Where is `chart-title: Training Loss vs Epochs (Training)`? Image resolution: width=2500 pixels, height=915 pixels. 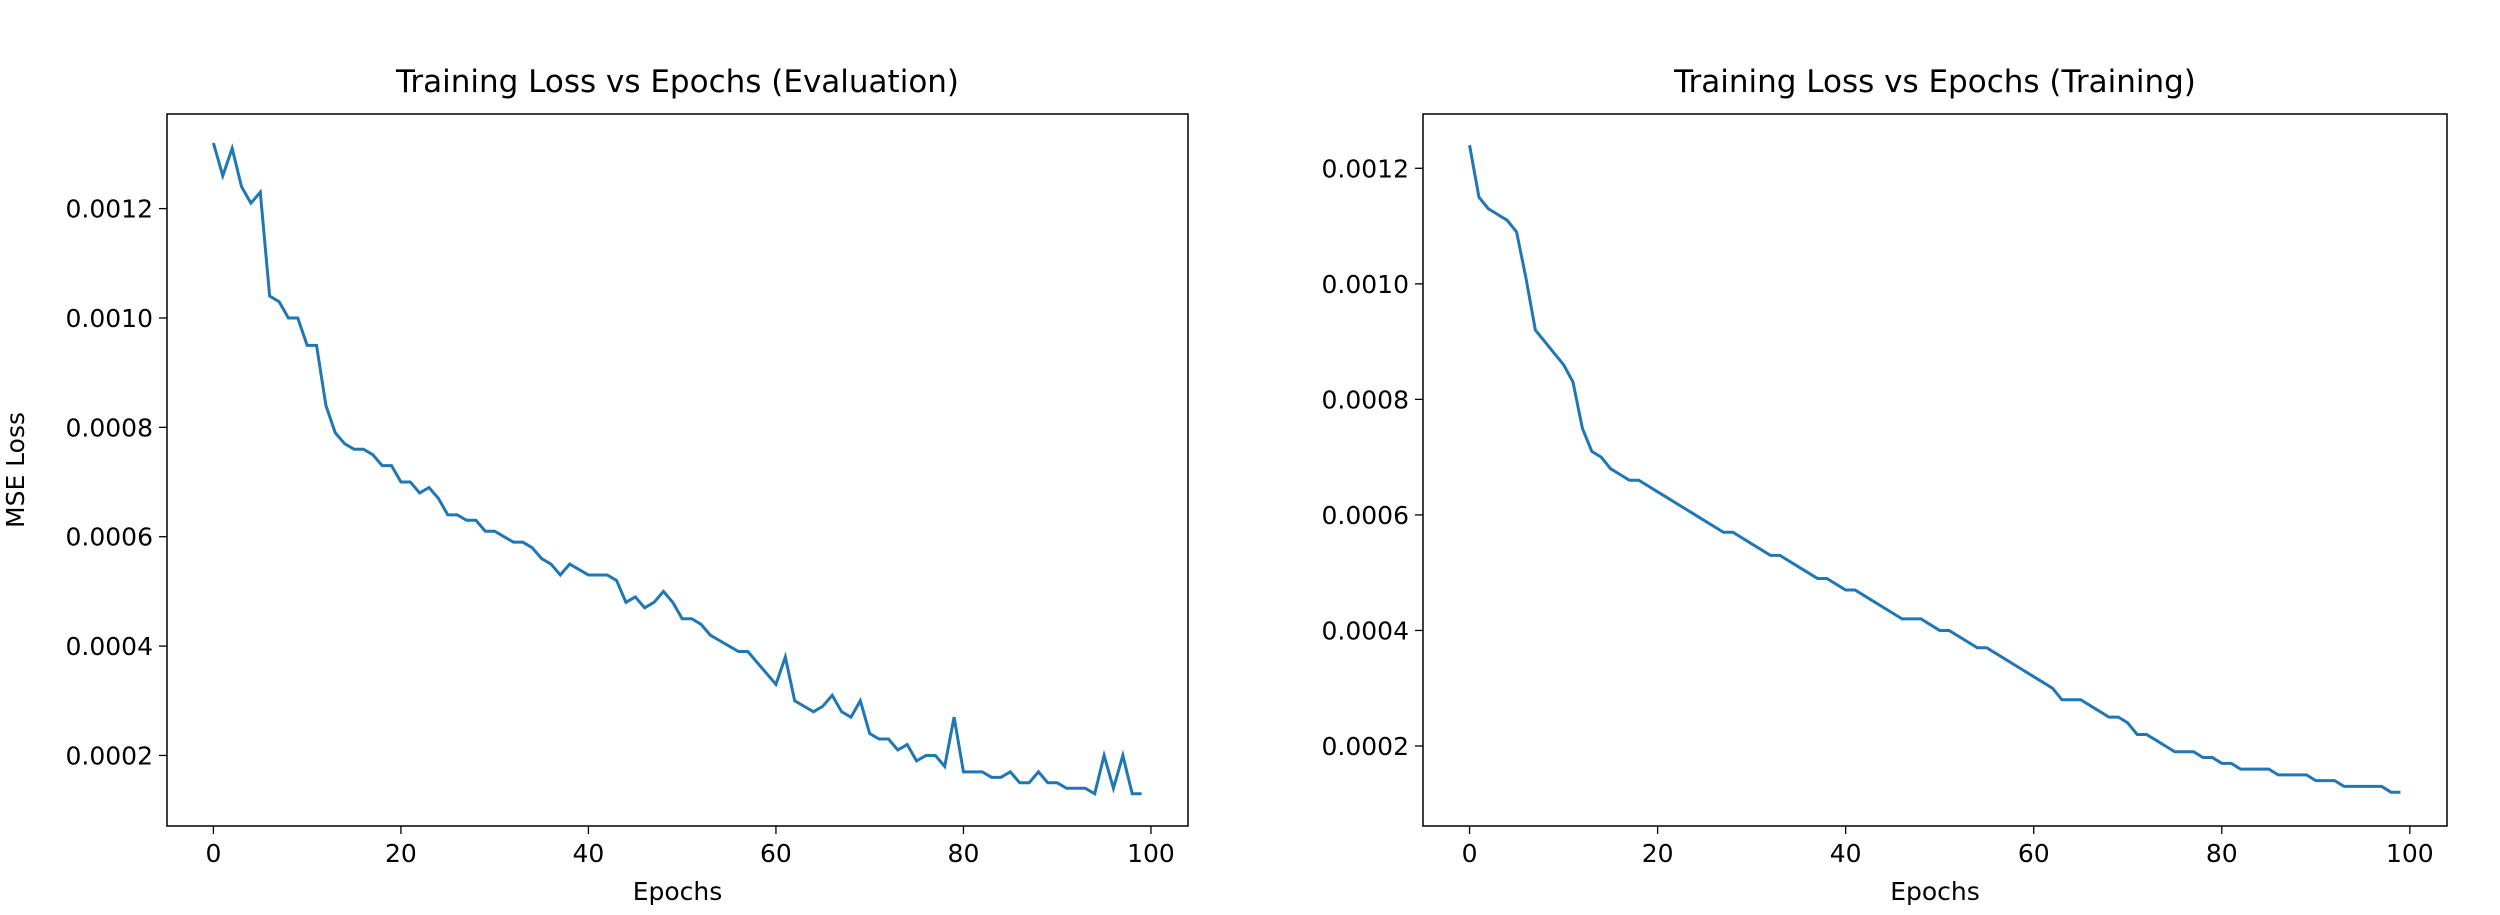 chart-title: Training Loss vs Epochs (Training) is located at coordinates (1934, 82).